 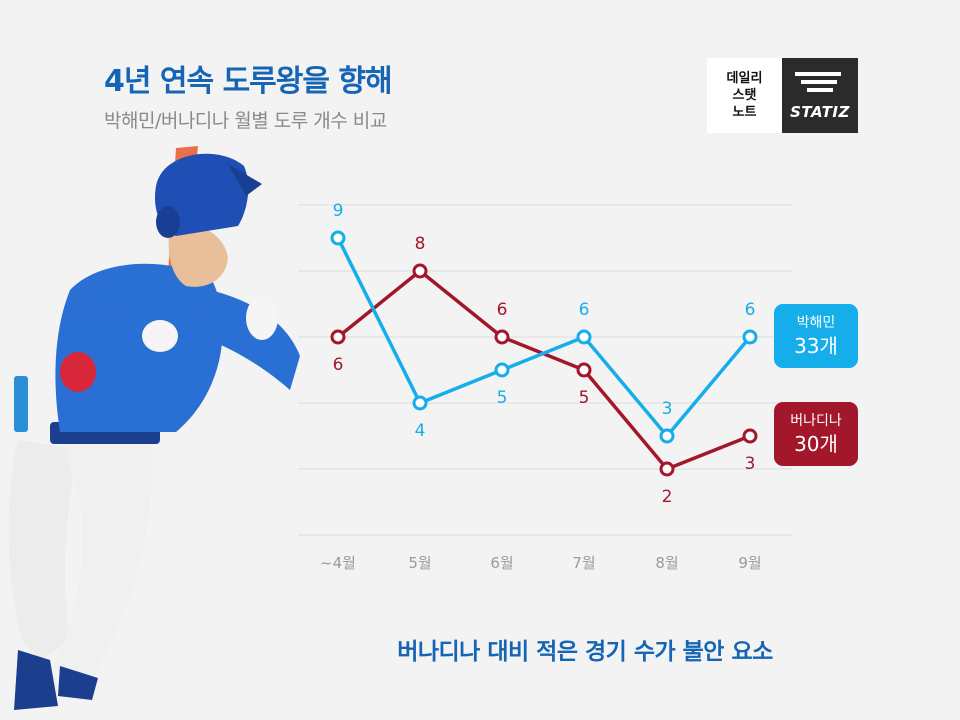 What do you see at coordinates (501, 563) in the screenshot?
I see `x-tick-label: 6월` at bounding box center [501, 563].